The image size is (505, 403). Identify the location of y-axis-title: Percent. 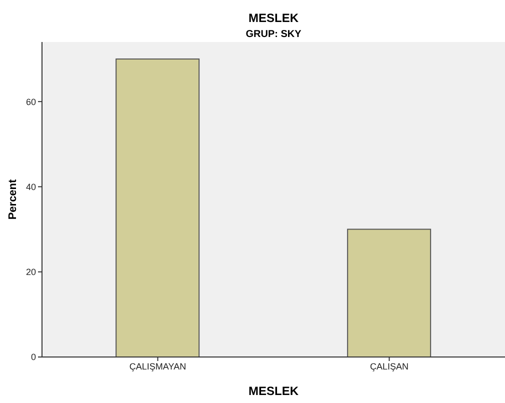
(12, 199).